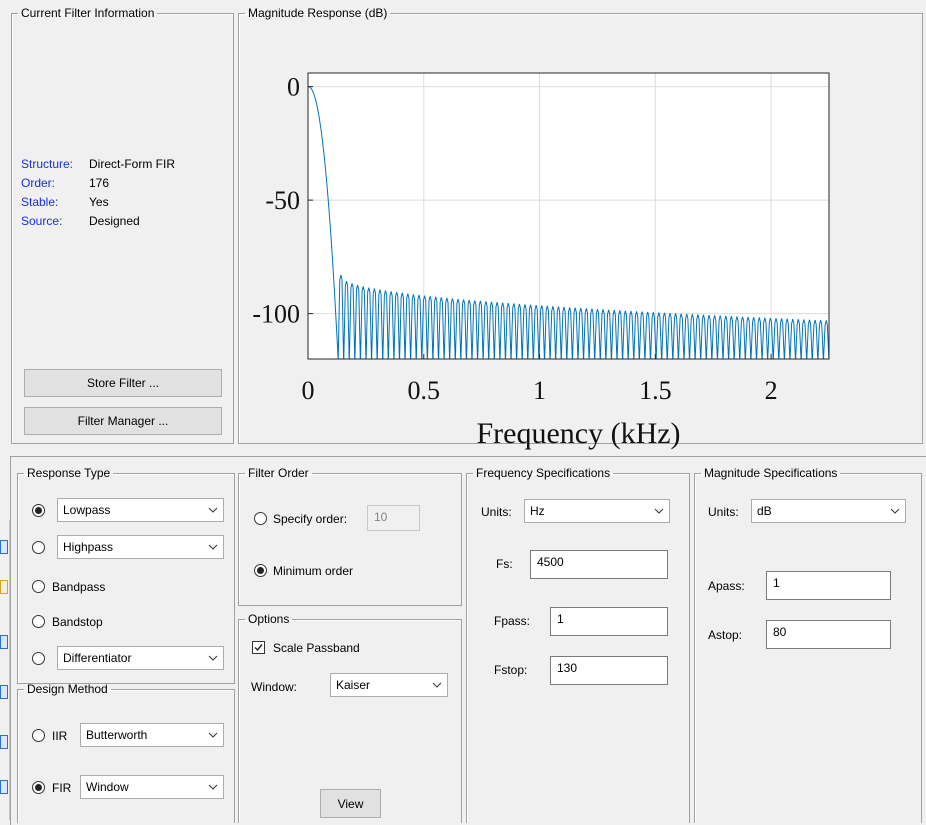 The width and height of the screenshot is (926, 825). What do you see at coordinates (61, 788) in the screenshot?
I see `fir-label: FIR` at bounding box center [61, 788].